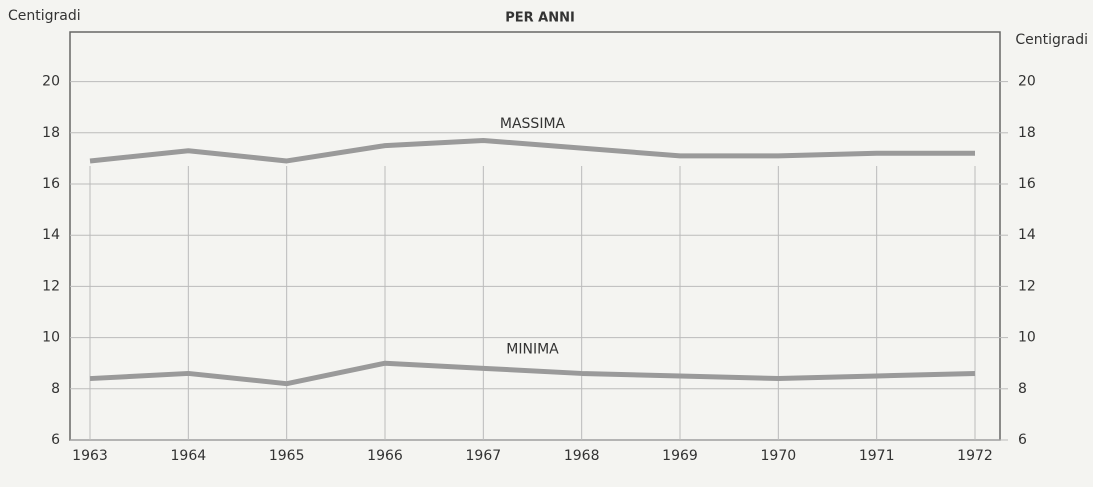 Image resolution: width=1093 pixels, height=487 pixels. I want to click on x-tick-label: 1970, so click(779, 456).